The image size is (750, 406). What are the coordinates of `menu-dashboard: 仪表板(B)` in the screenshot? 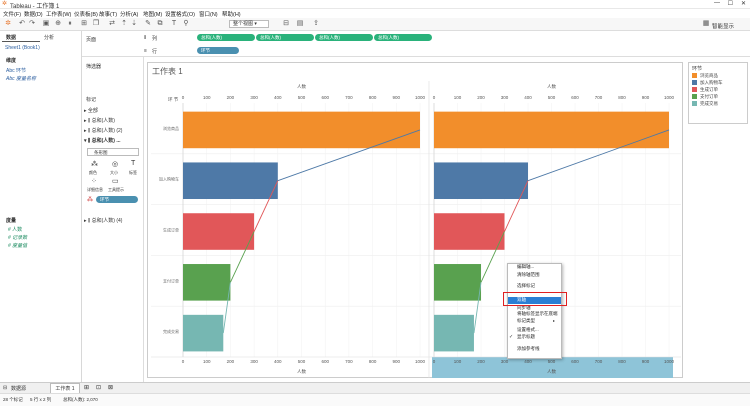 It's located at (86, 15).